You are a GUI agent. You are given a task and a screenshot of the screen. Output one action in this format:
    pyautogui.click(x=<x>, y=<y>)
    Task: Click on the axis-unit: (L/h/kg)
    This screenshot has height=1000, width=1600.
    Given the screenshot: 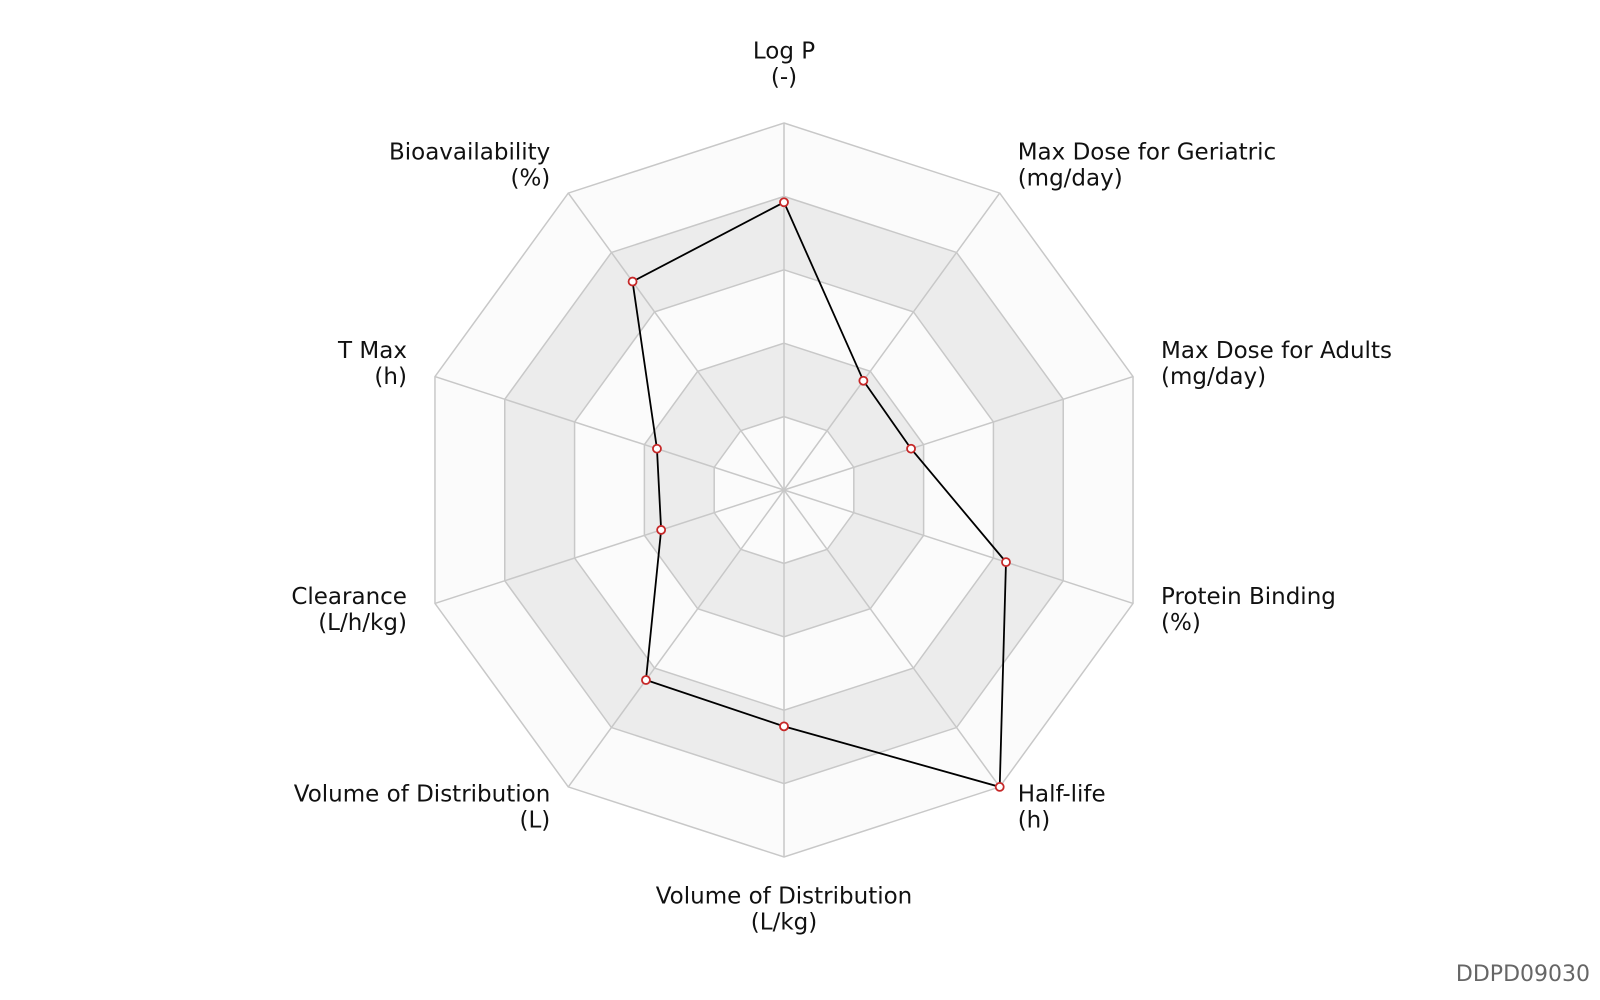 What is the action you would take?
    pyautogui.click(x=362, y=623)
    